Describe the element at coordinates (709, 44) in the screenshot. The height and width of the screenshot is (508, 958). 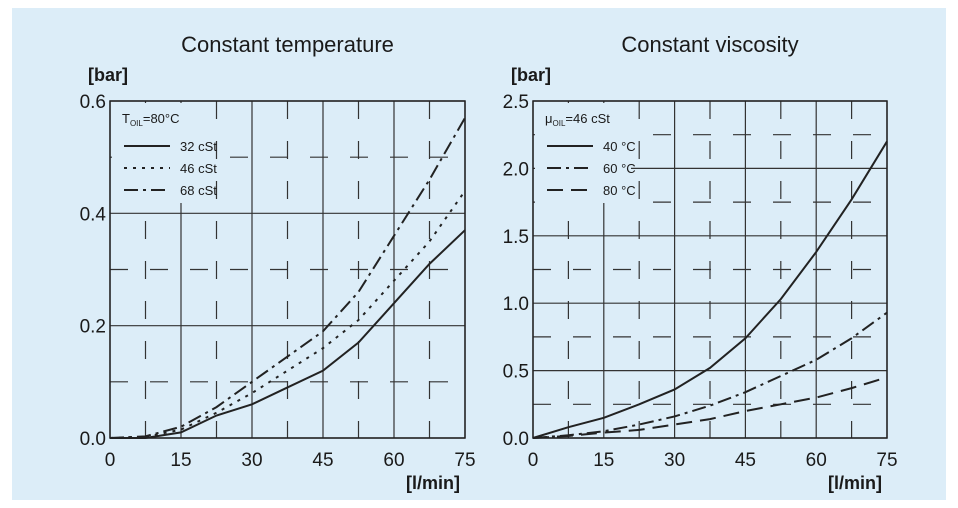
I see `chart-title: Constant viscosity` at that location.